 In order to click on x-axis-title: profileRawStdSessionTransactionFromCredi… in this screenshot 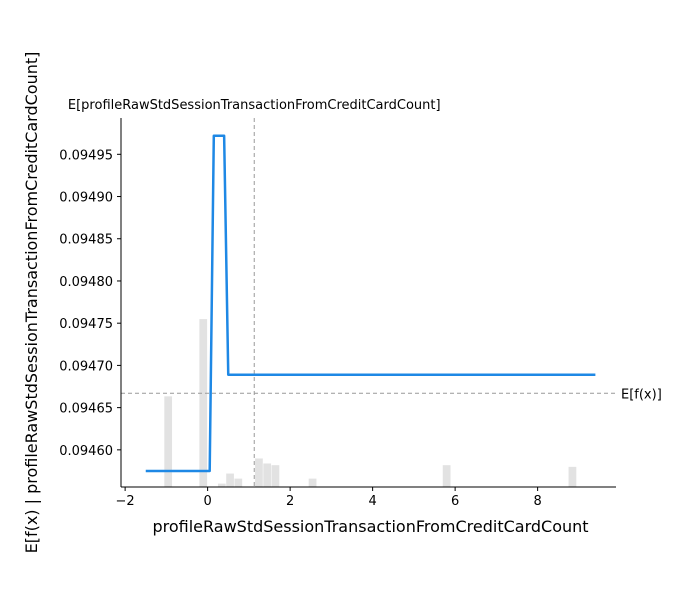, I will do `click(370, 526)`.